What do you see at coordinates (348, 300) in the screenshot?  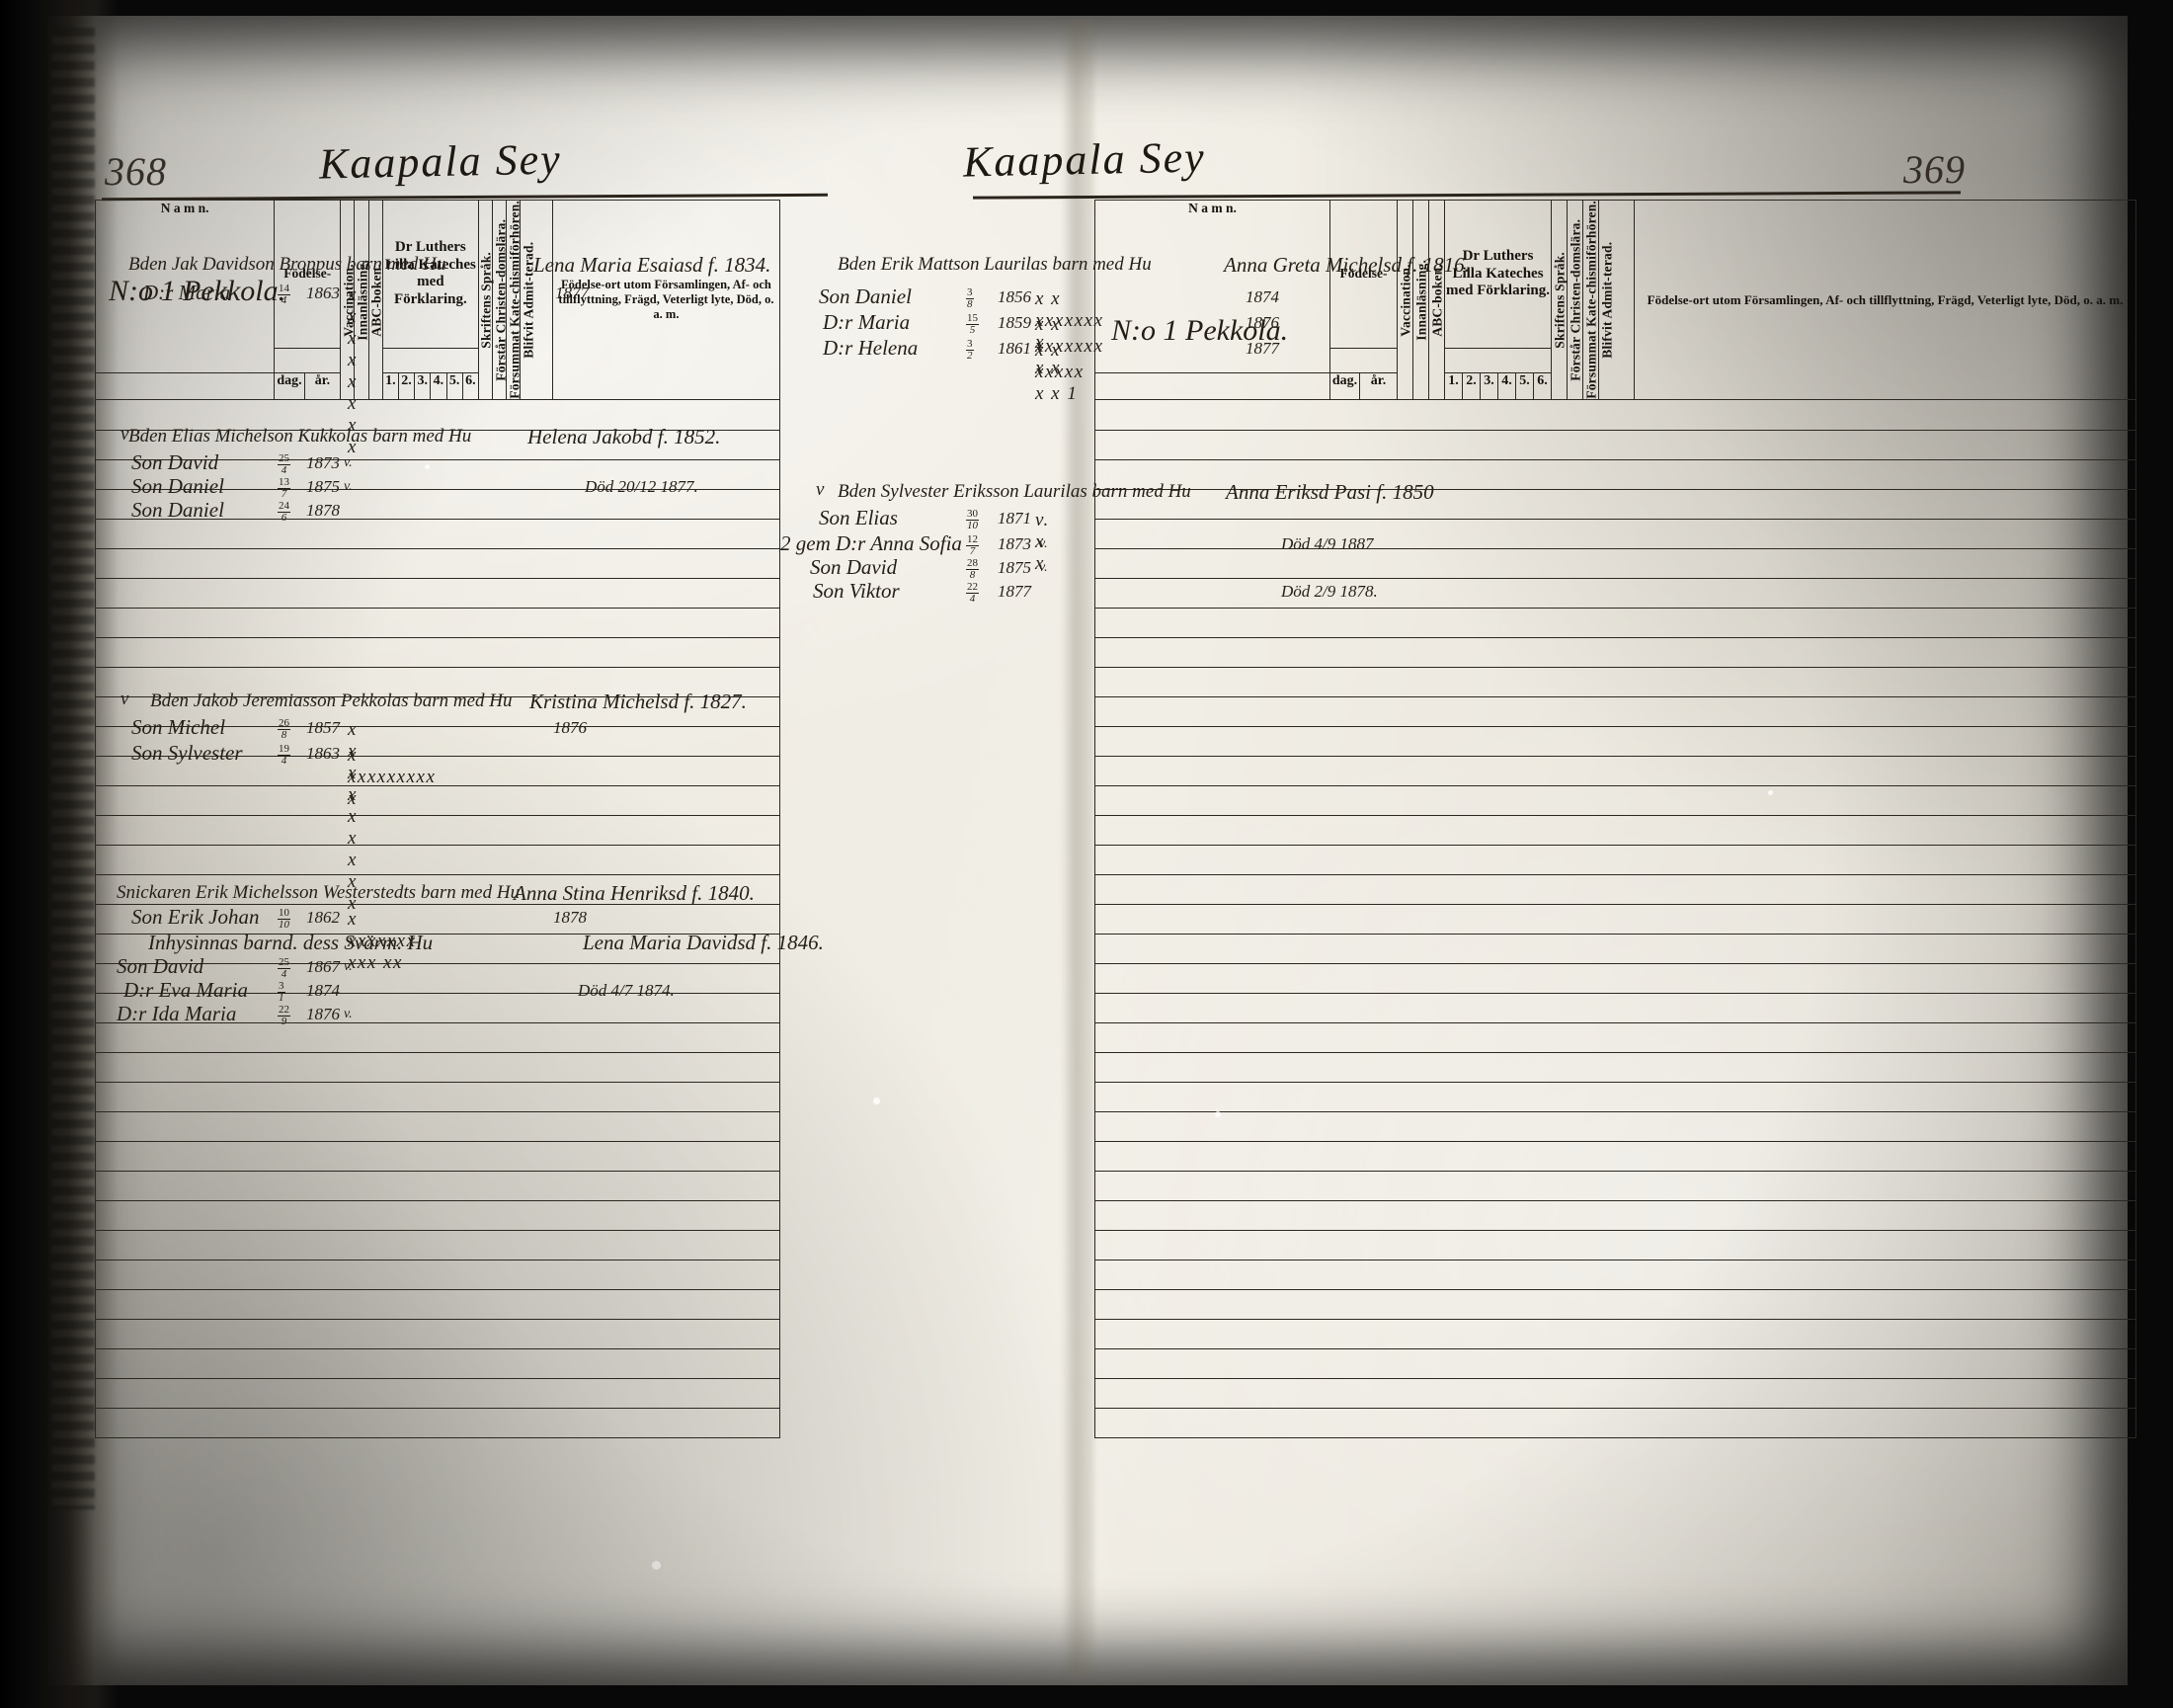 I see `col-header-vaccination: Vaccination.` at bounding box center [348, 300].